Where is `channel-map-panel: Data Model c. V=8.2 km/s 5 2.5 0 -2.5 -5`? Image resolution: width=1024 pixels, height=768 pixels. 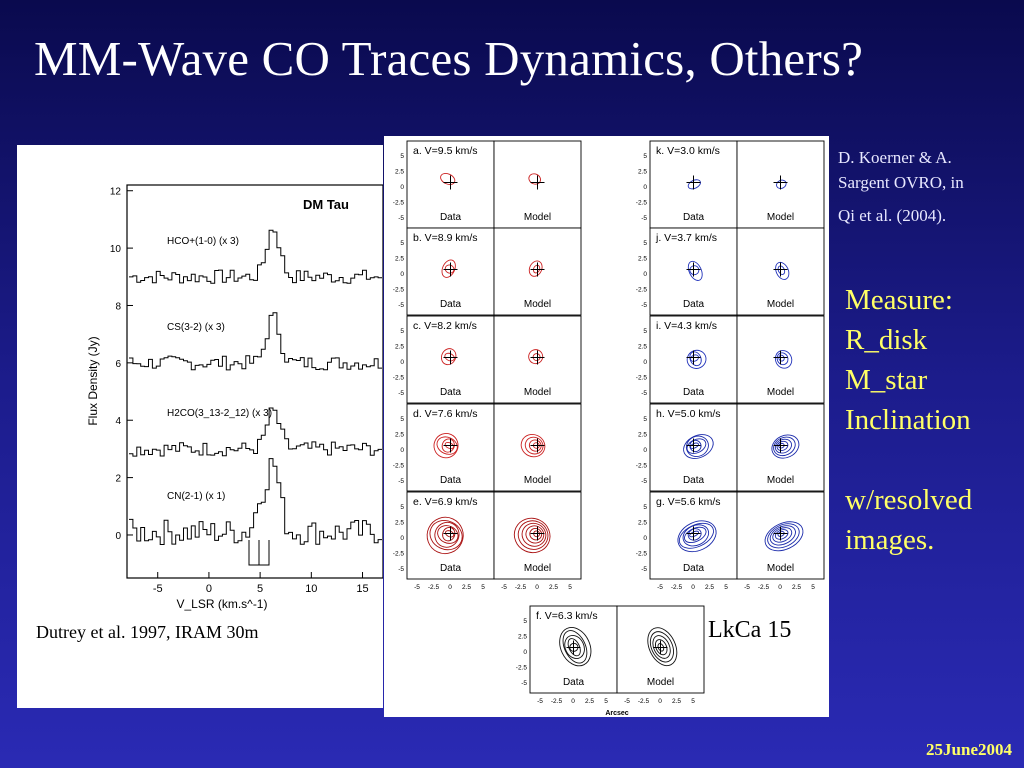 channel-map-panel: Data Model c. V=8.2 km/s 5 2.5 0 -2.5 -5 is located at coordinates (487, 359).